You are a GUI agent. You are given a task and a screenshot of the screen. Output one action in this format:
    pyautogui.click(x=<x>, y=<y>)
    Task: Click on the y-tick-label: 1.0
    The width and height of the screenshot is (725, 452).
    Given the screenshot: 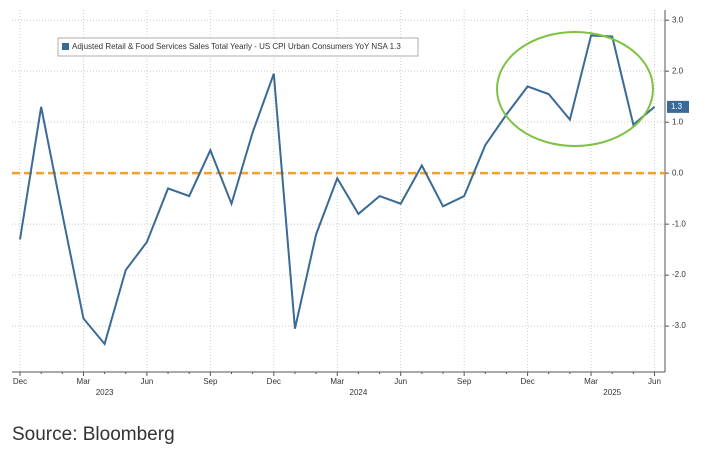 What is the action you would take?
    pyautogui.click(x=678, y=121)
    